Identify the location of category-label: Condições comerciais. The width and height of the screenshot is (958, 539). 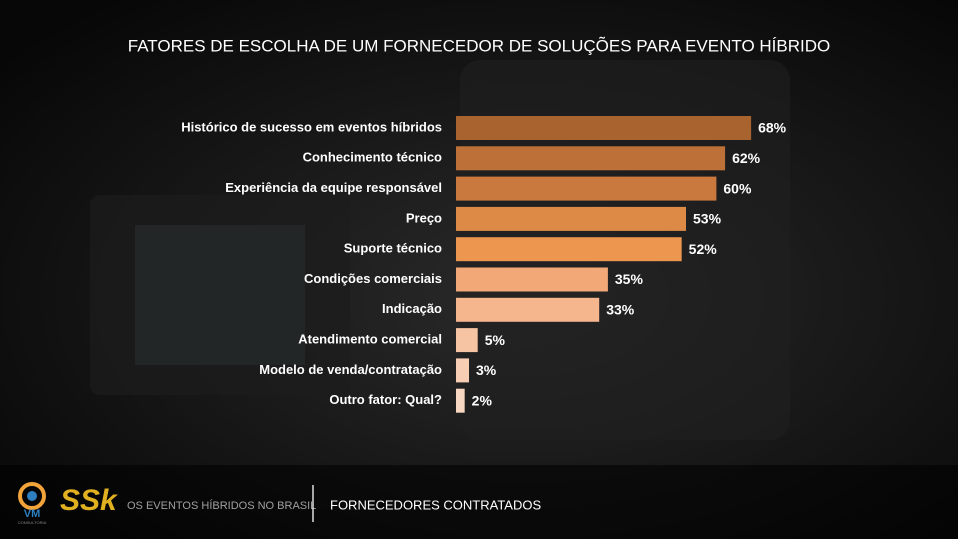
(373, 278).